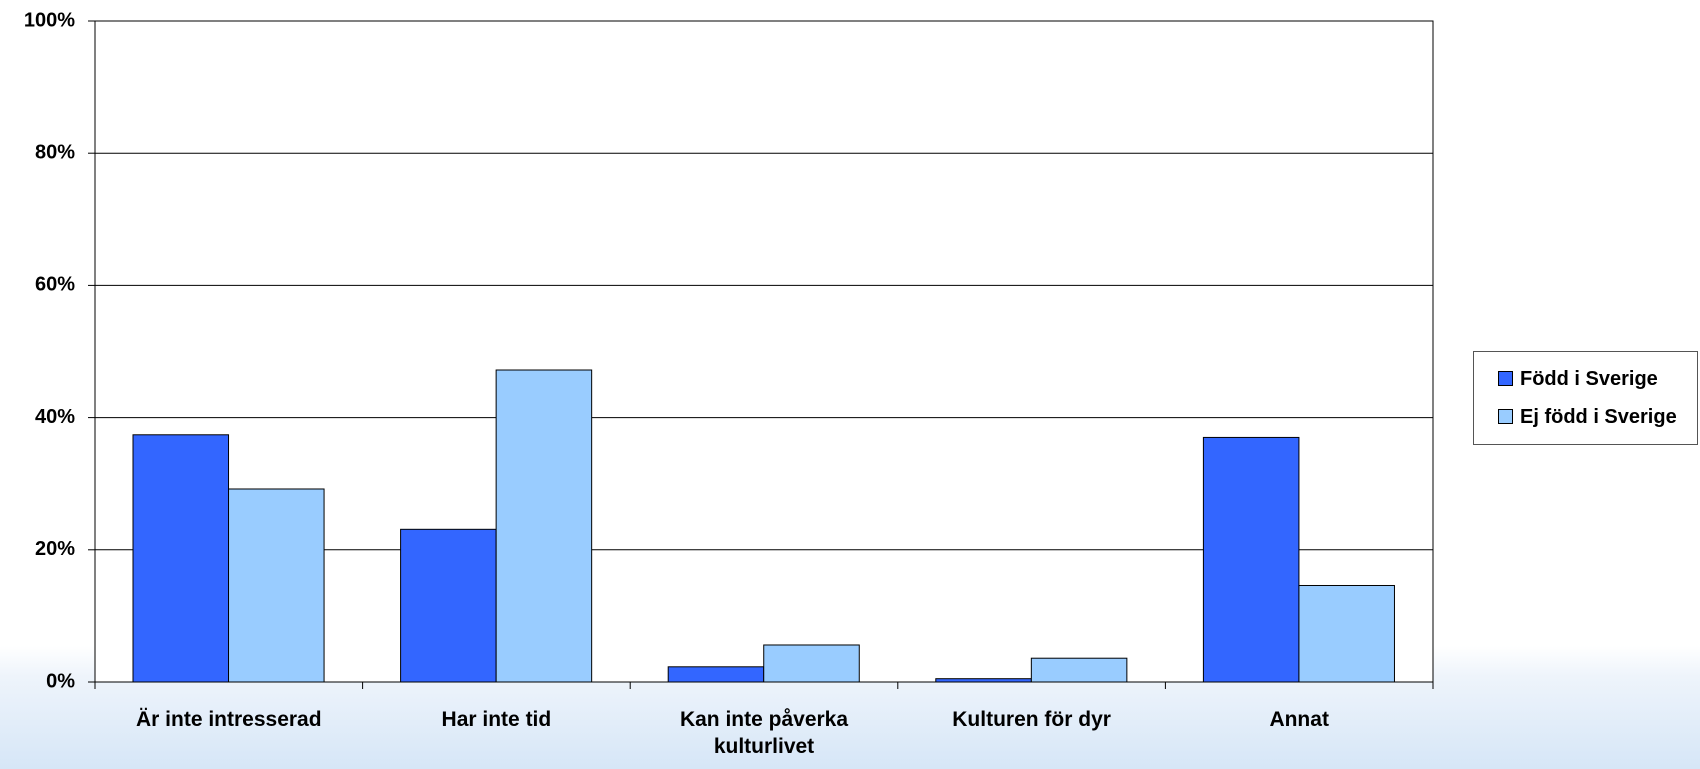  I want to click on legend-label: Ej född i Sverige, so click(1598, 417).